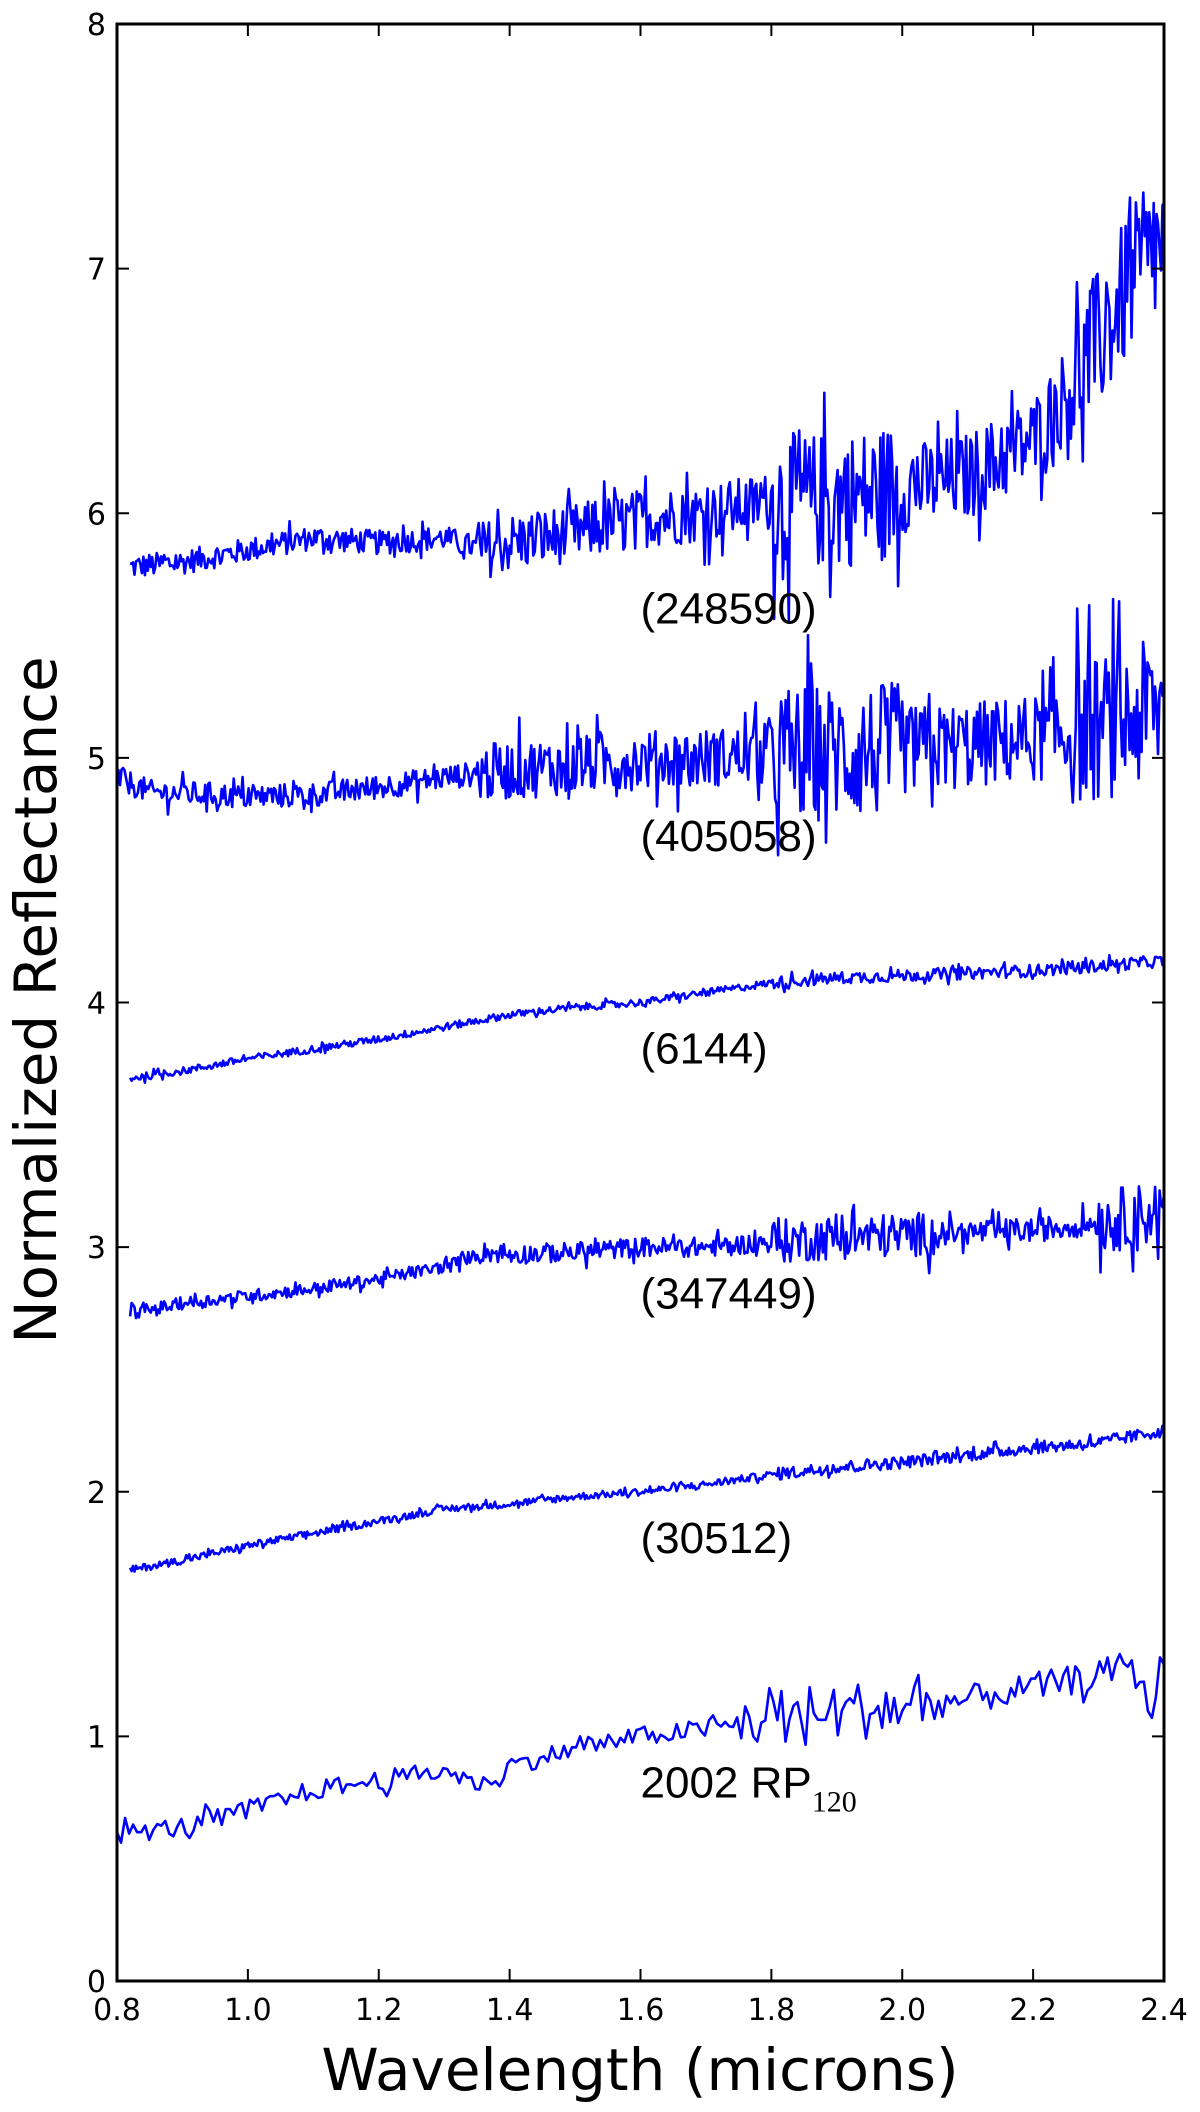  I want to click on series-label: (405058), so click(729, 836).